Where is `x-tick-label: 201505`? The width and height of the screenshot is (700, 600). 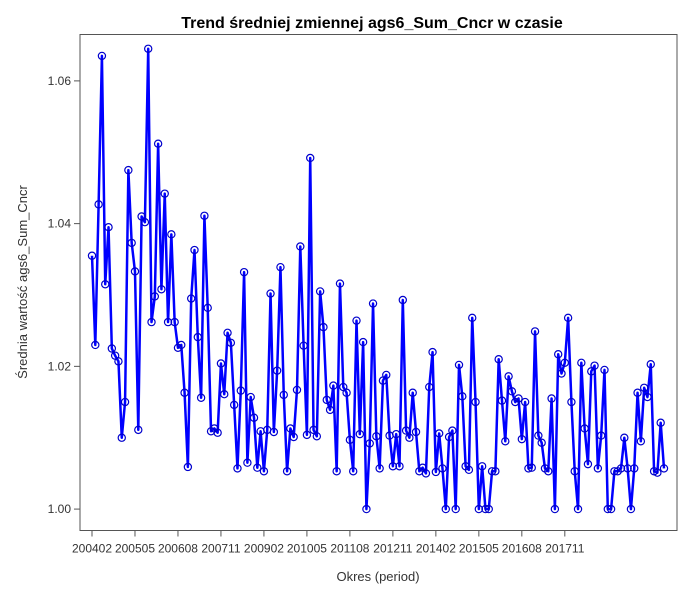 x-tick-label: 201505 is located at coordinates (479, 549).